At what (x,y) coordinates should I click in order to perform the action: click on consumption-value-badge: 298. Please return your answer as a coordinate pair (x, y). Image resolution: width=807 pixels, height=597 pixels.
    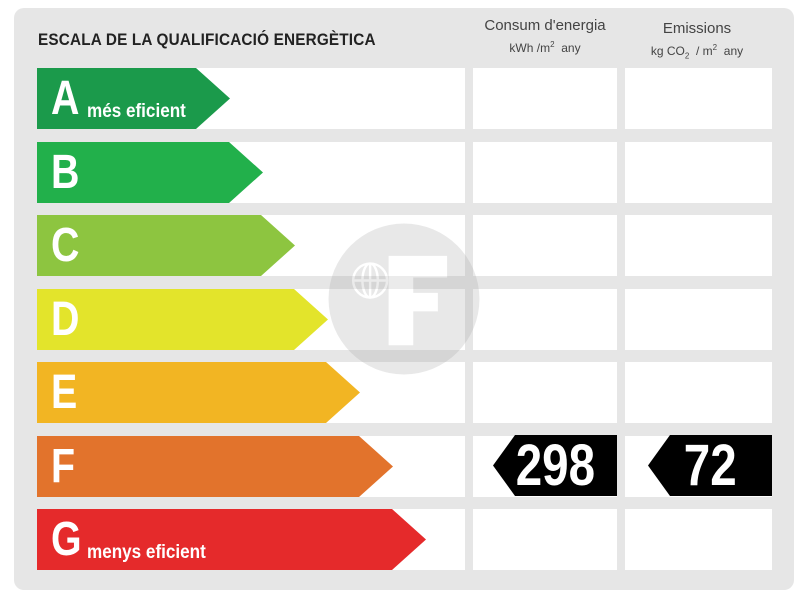
    Looking at the image, I should click on (555, 465).